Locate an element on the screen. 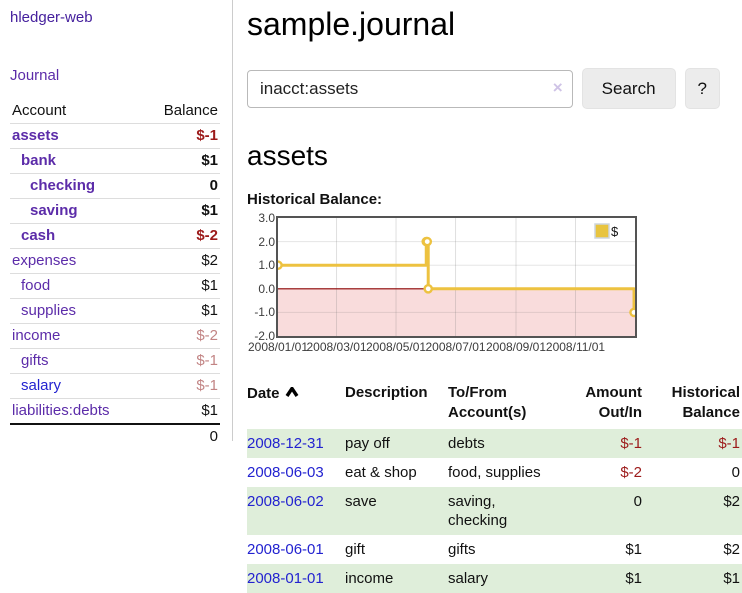  transaction-balance: $1 is located at coordinates (731, 578).